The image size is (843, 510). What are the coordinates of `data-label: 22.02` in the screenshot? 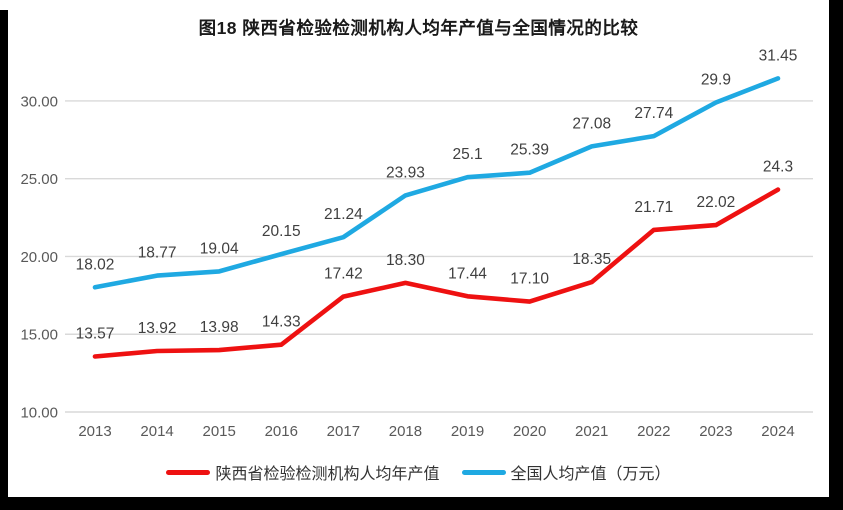 It's located at (716, 202).